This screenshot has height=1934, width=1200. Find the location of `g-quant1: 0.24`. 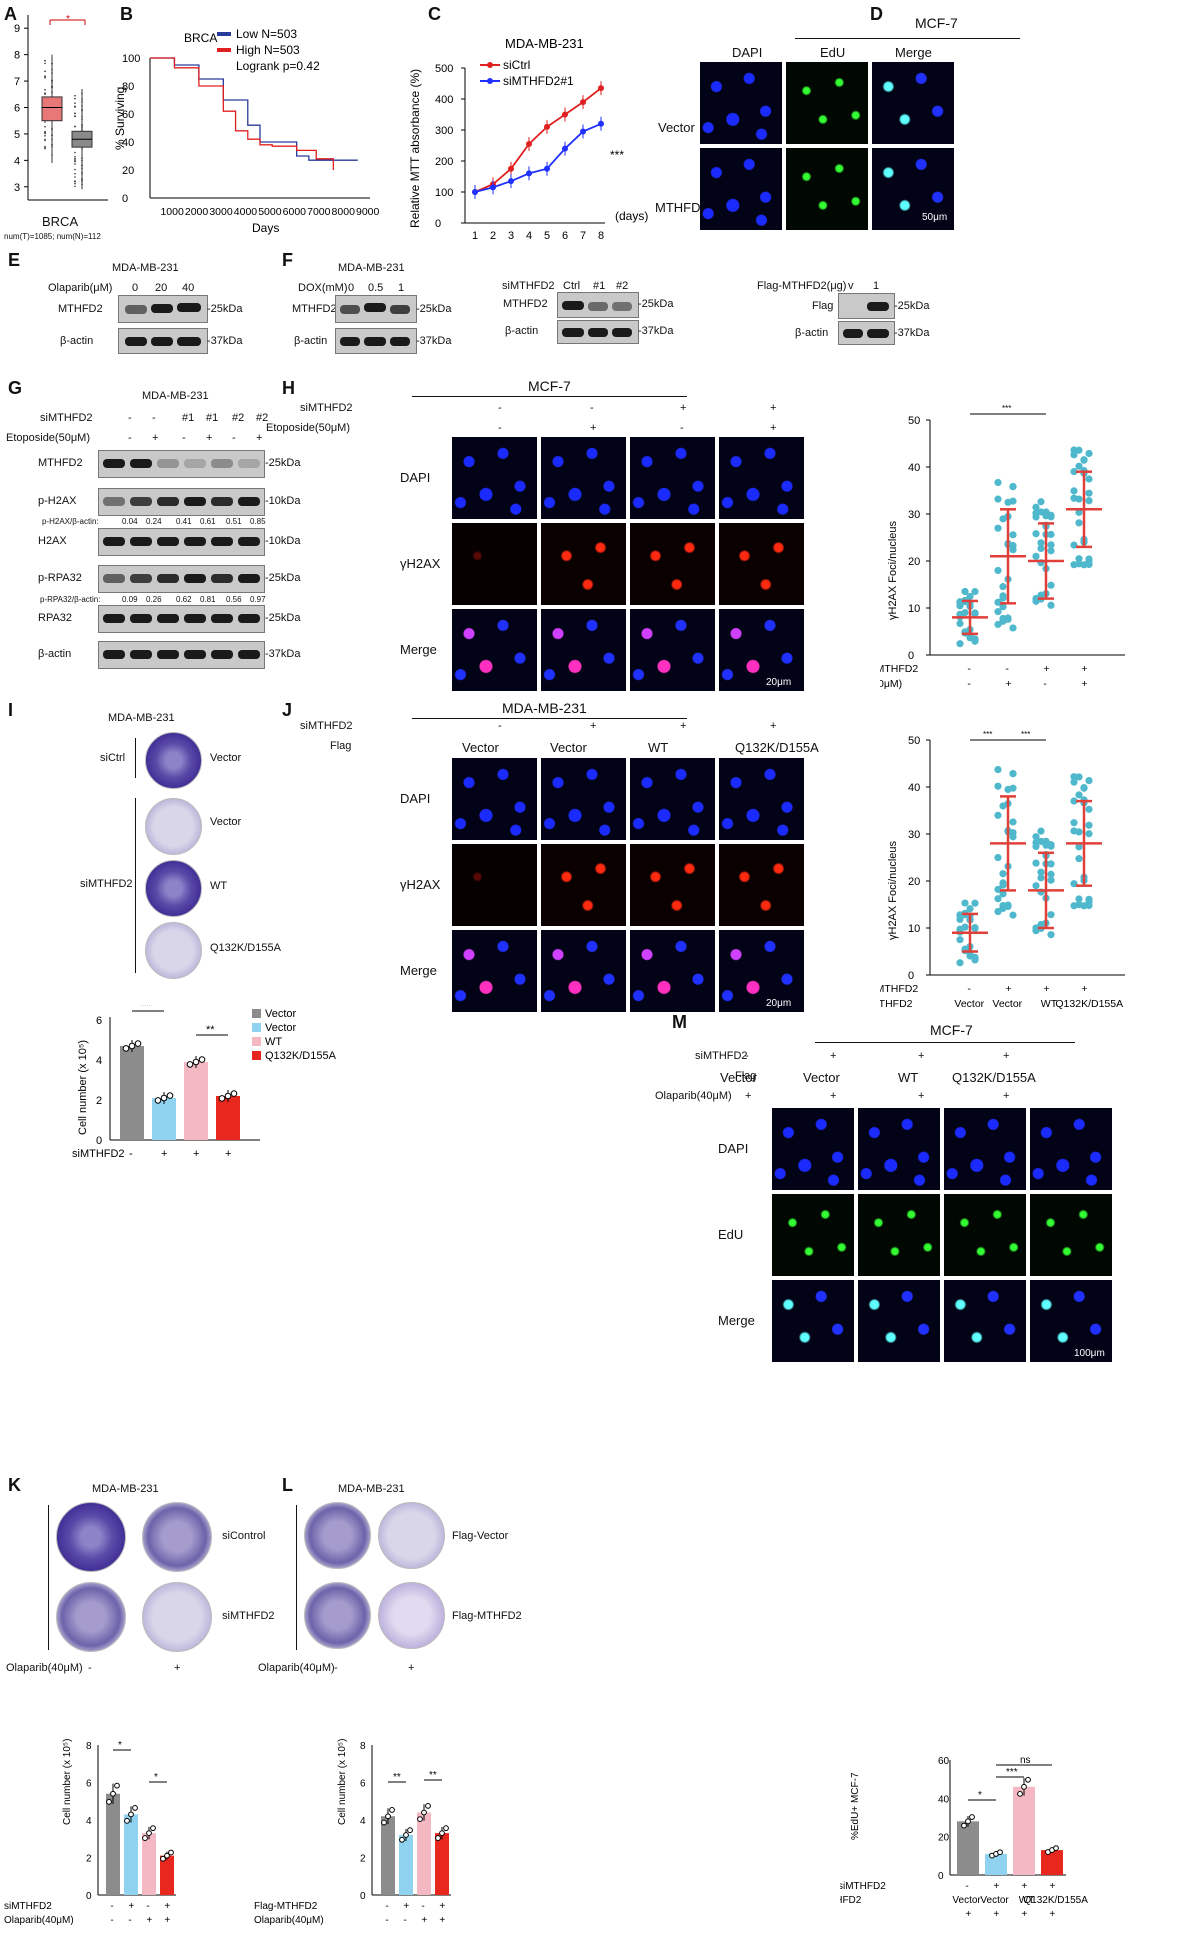

g-quant1: 0.24 is located at coordinates (154, 521).